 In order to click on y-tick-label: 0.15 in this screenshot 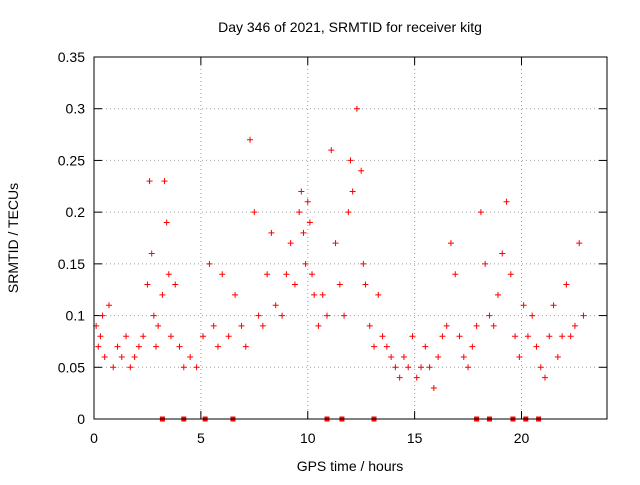, I will do `click(71, 264)`.